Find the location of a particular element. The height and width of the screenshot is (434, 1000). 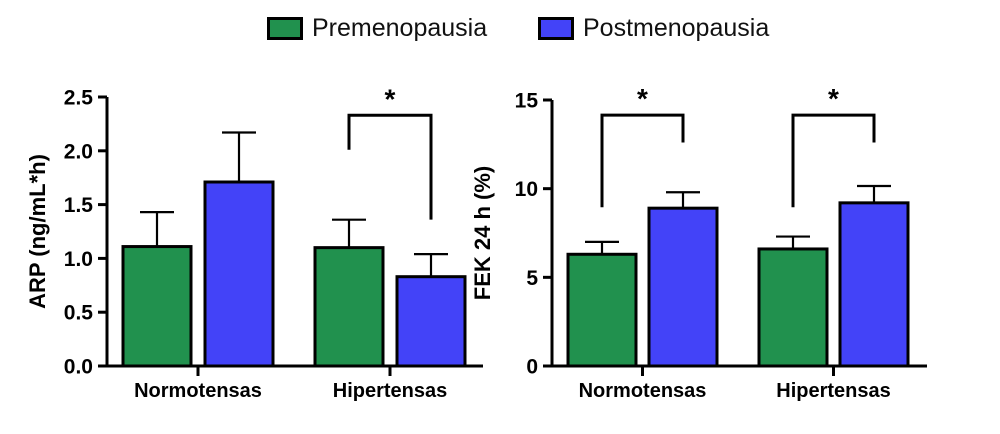

y-tick-label: 1.0 is located at coordinates (78, 259).